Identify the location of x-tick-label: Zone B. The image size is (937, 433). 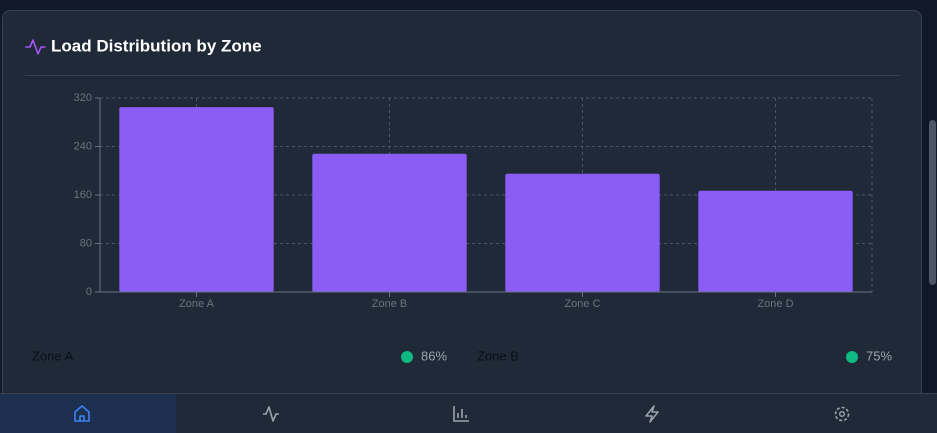
(389, 304).